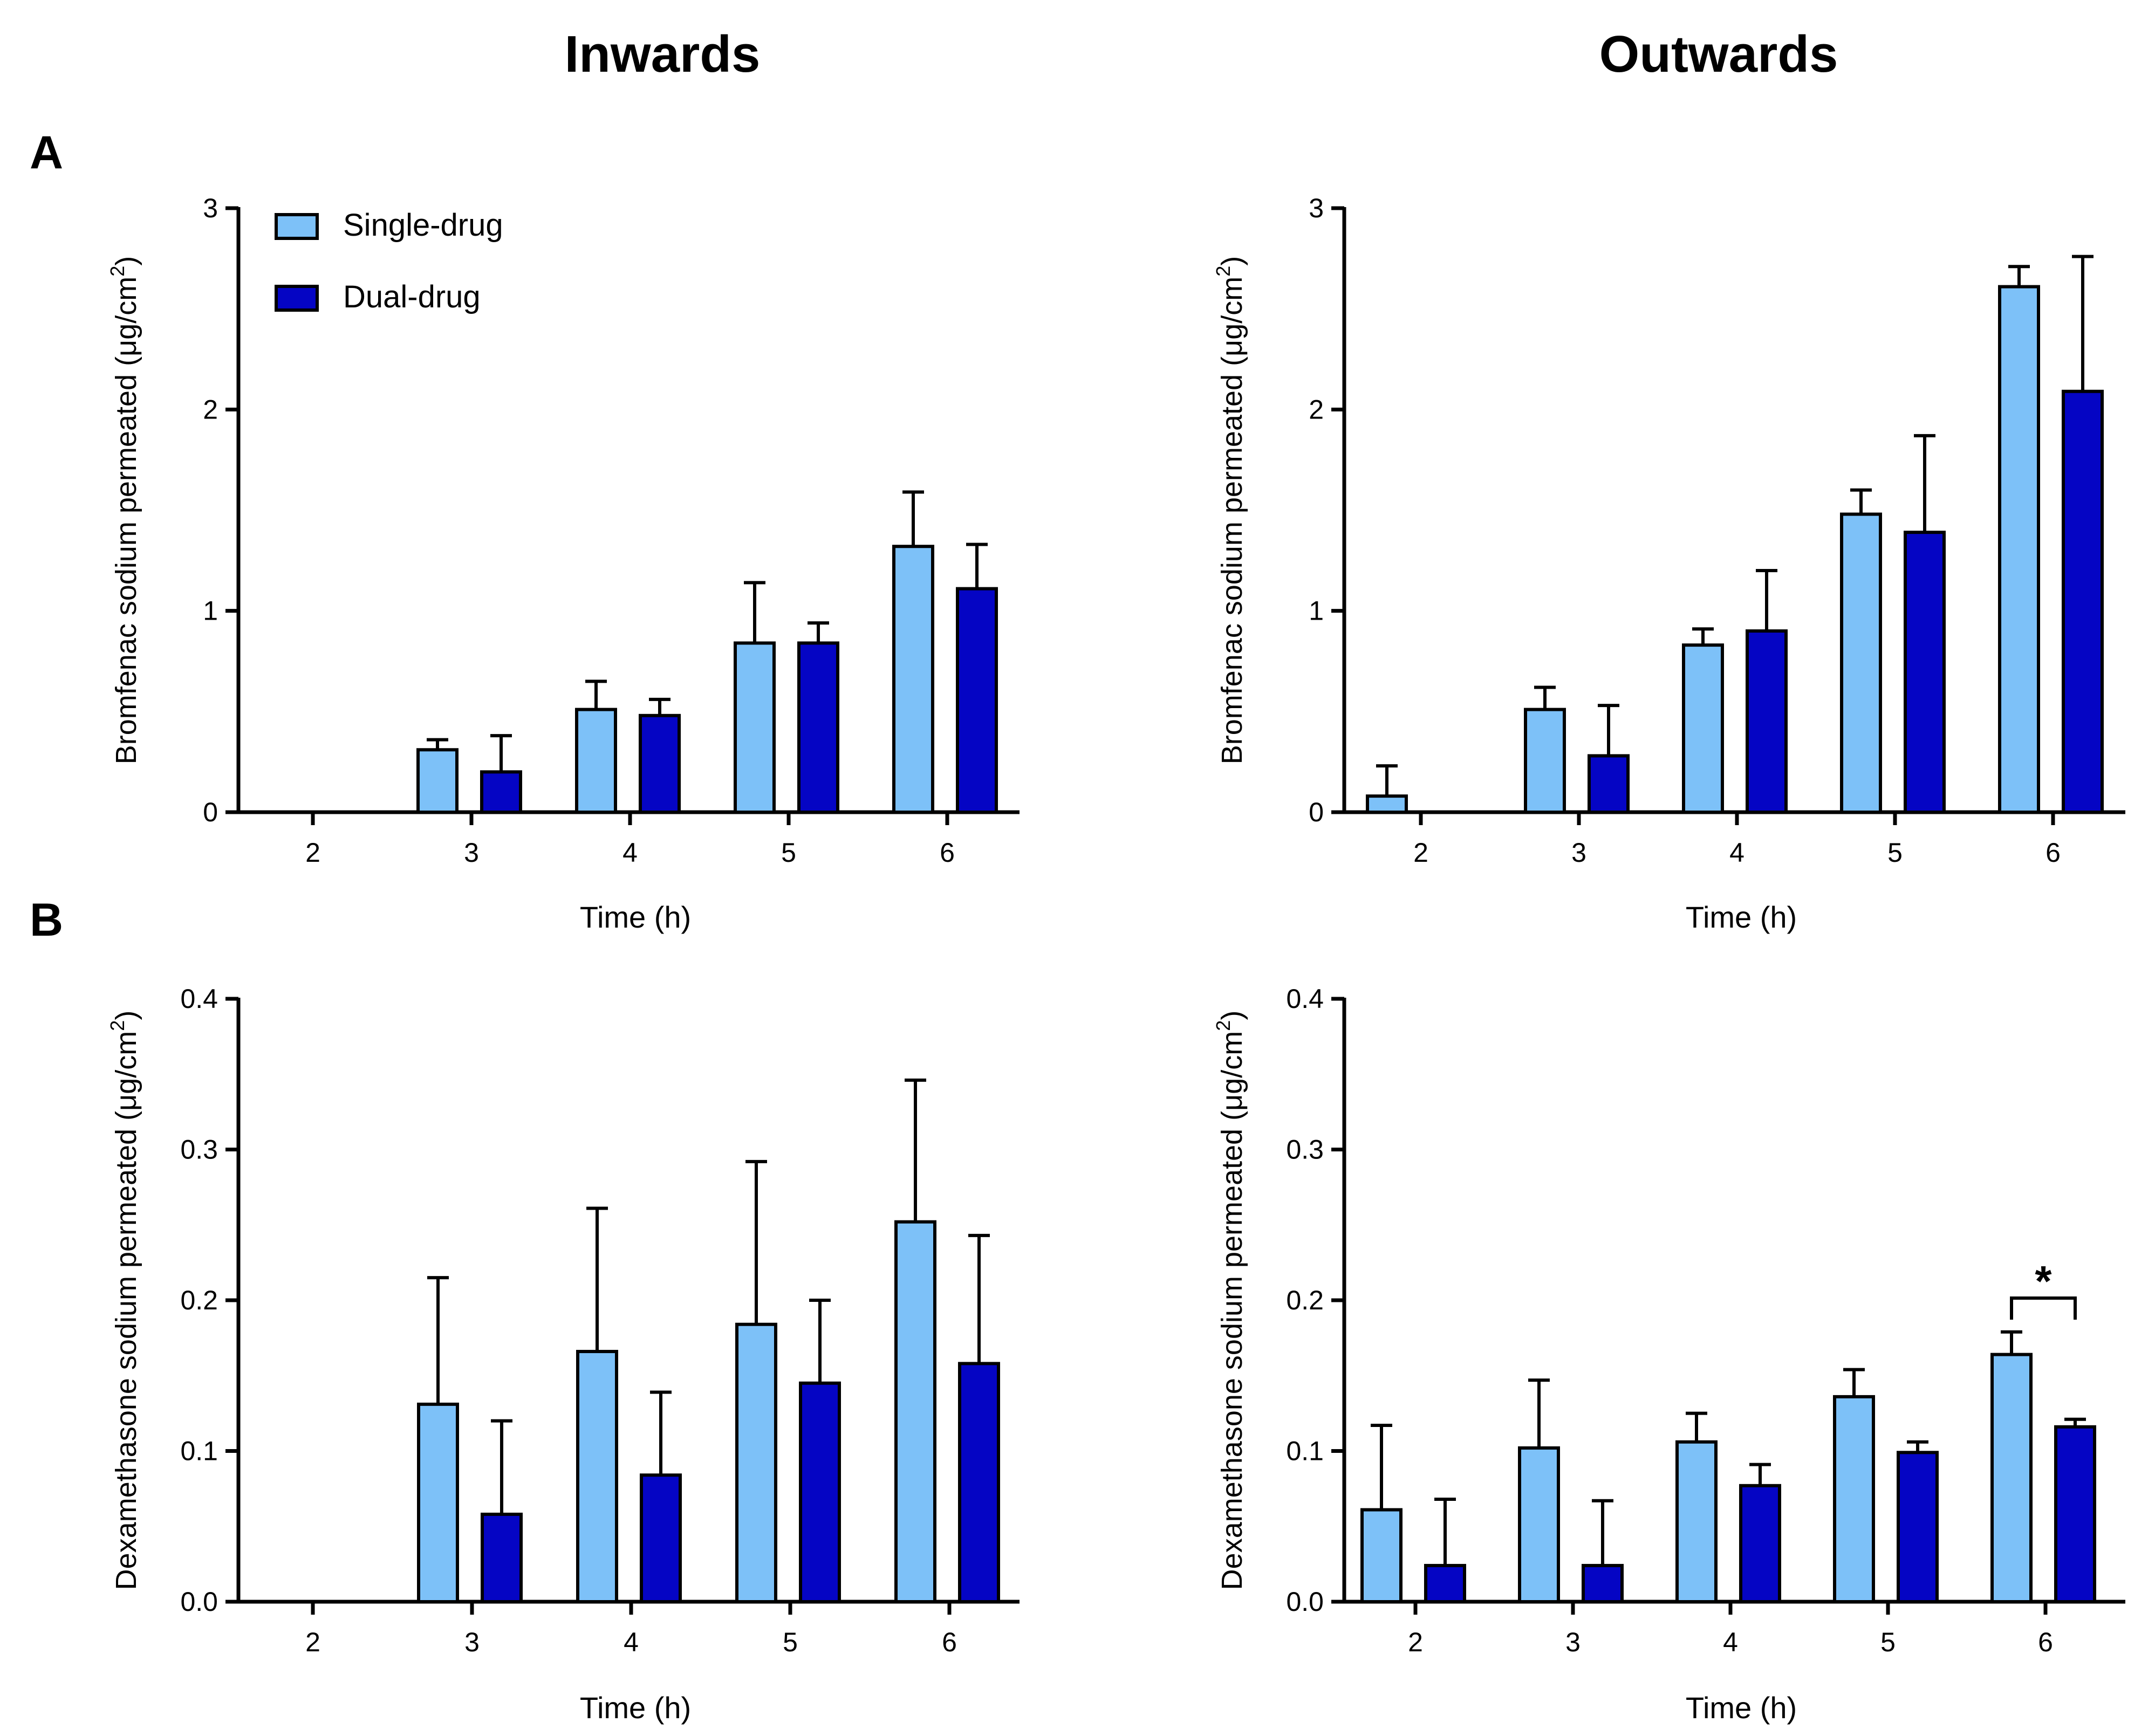 This screenshot has width=2155, height=1736. Describe the element at coordinates (423, 226) in the screenshot. I see `legend-label-single-drug: Single-drug` at that location.